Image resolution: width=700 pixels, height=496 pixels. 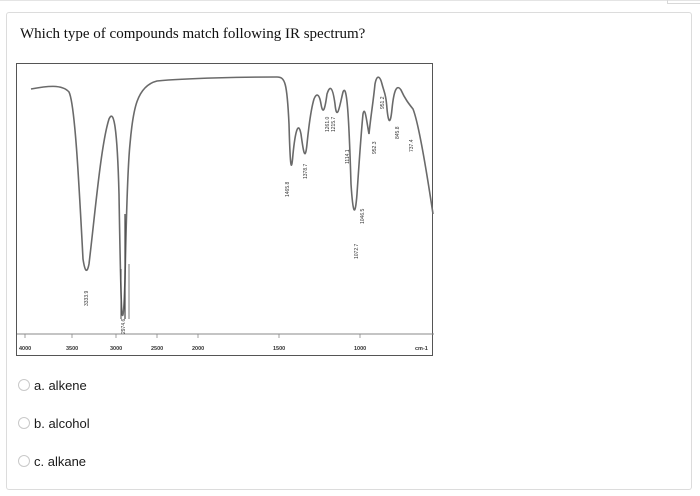 I want to click on option-alkene: a. alkene, so click(x=52, y=385).